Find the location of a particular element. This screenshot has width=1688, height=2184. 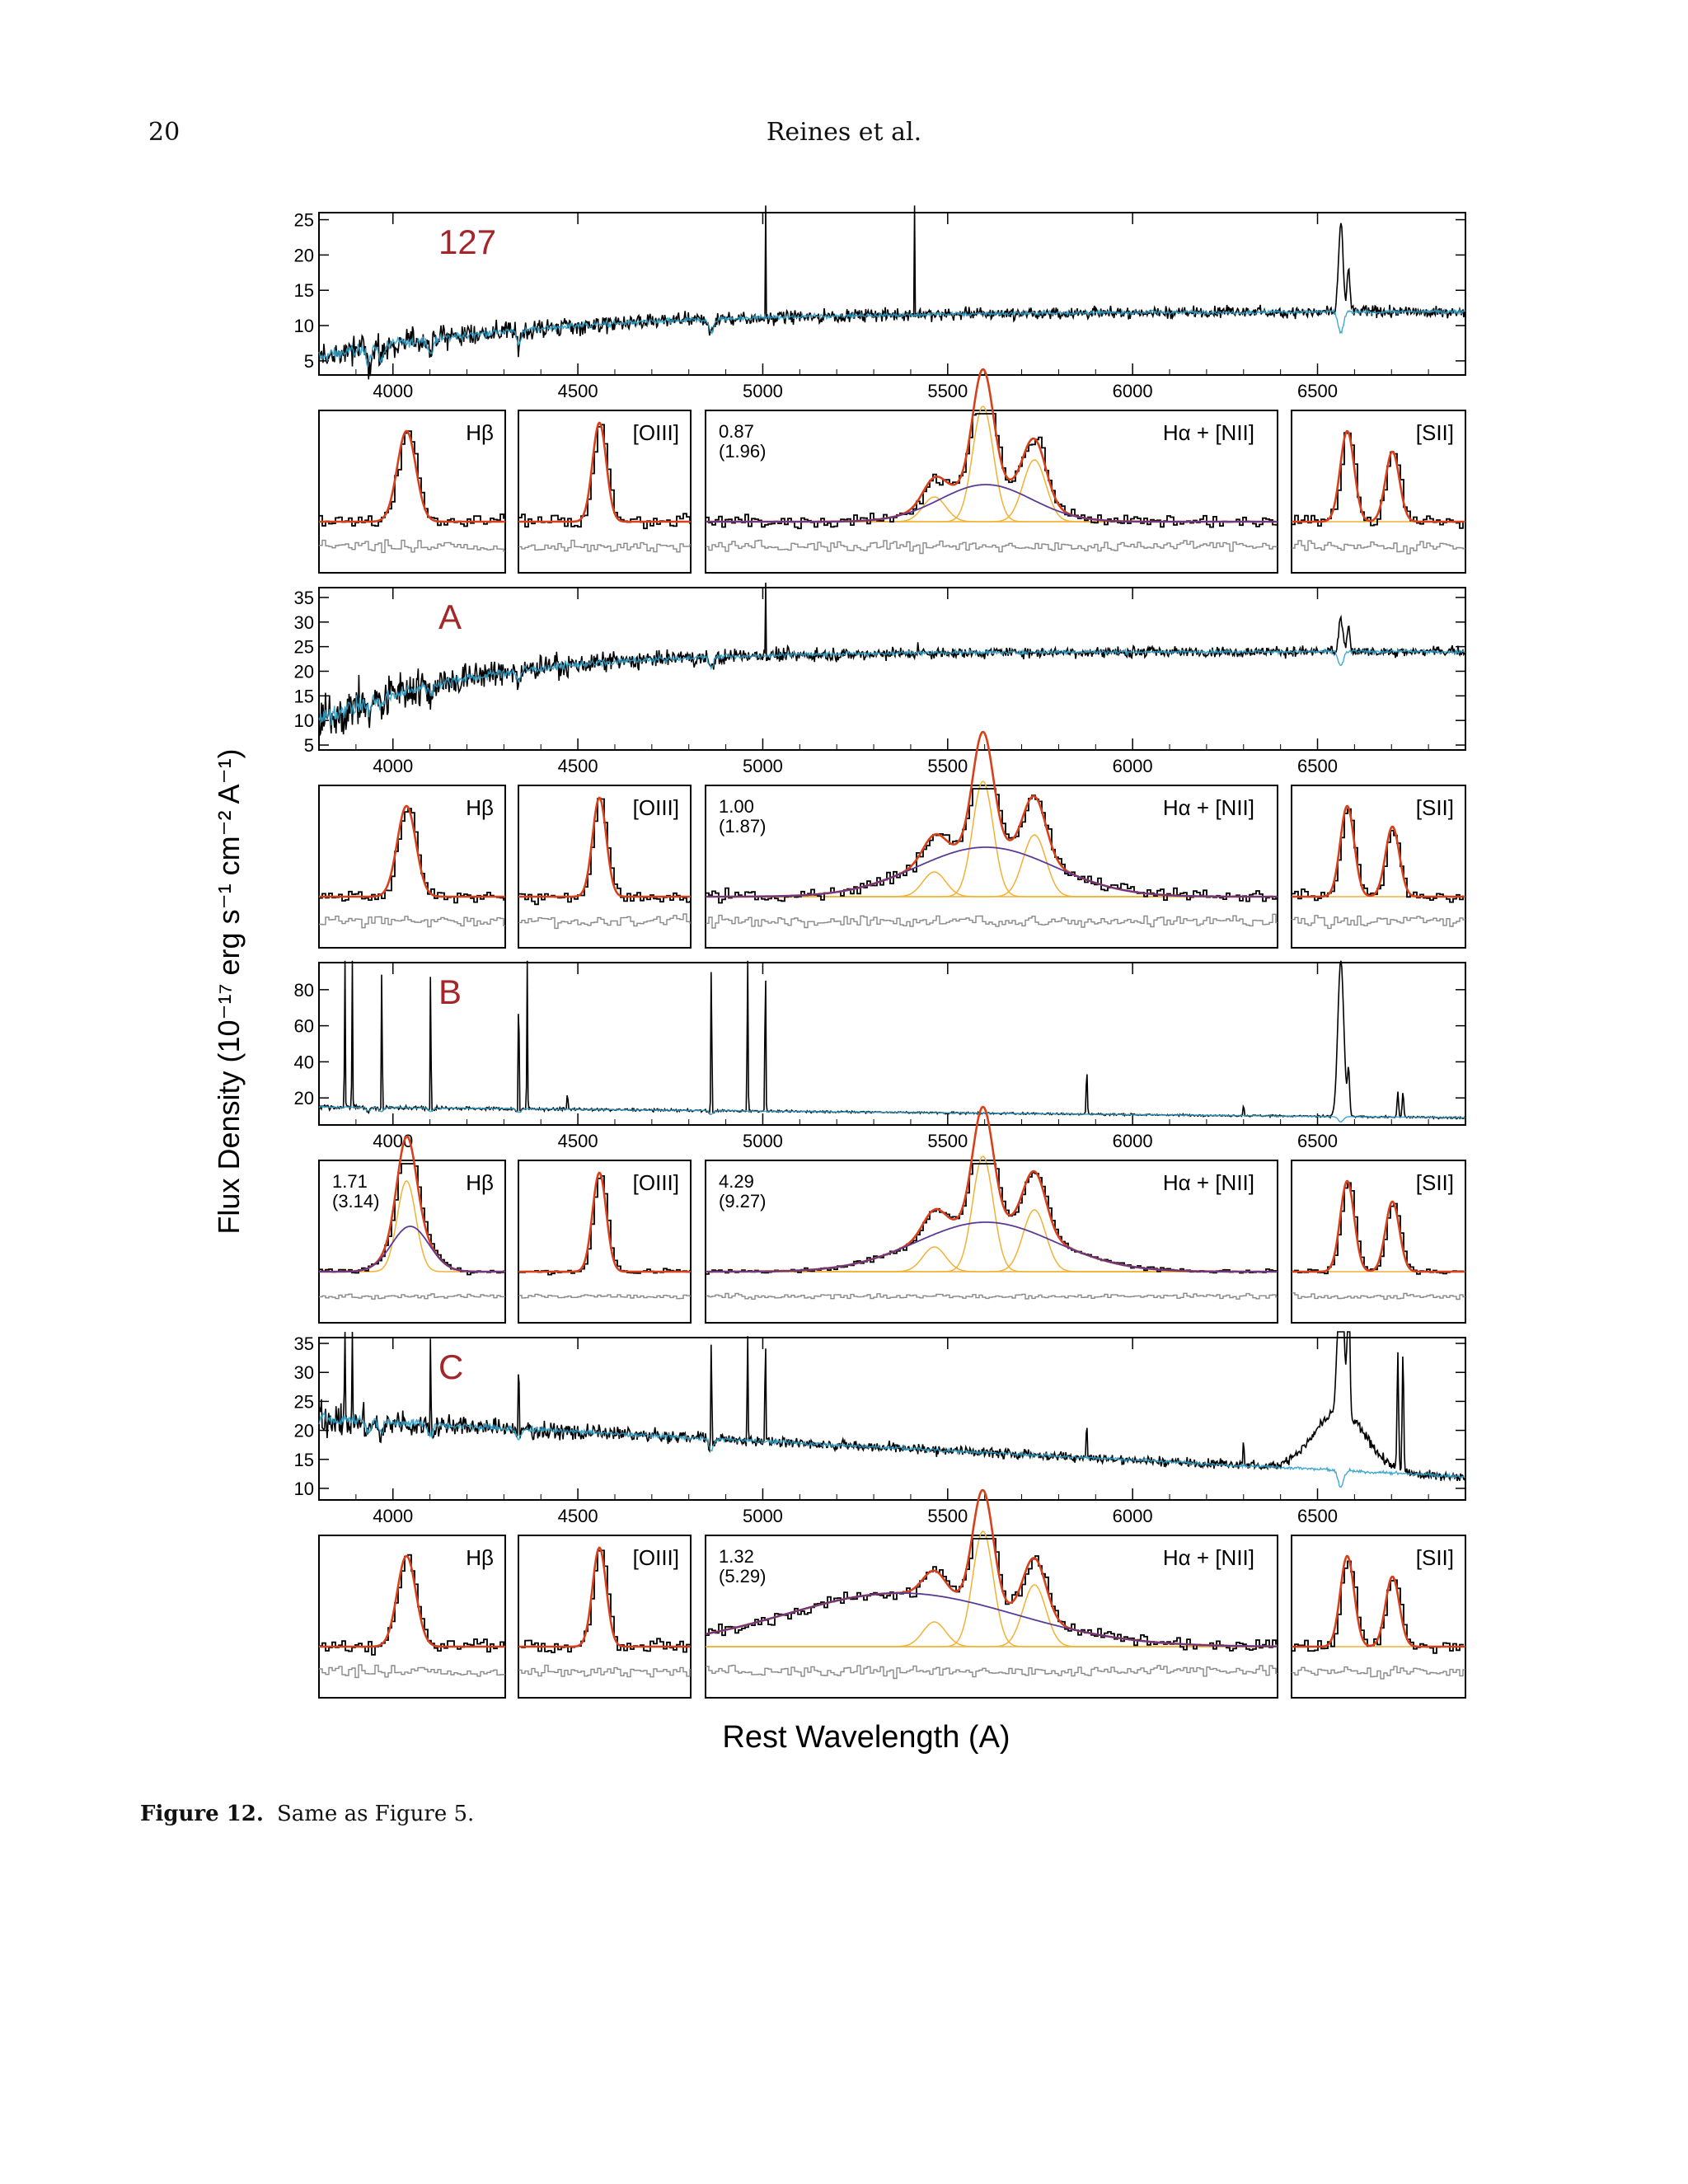

object-label: B is located at coordinates (450, 991).